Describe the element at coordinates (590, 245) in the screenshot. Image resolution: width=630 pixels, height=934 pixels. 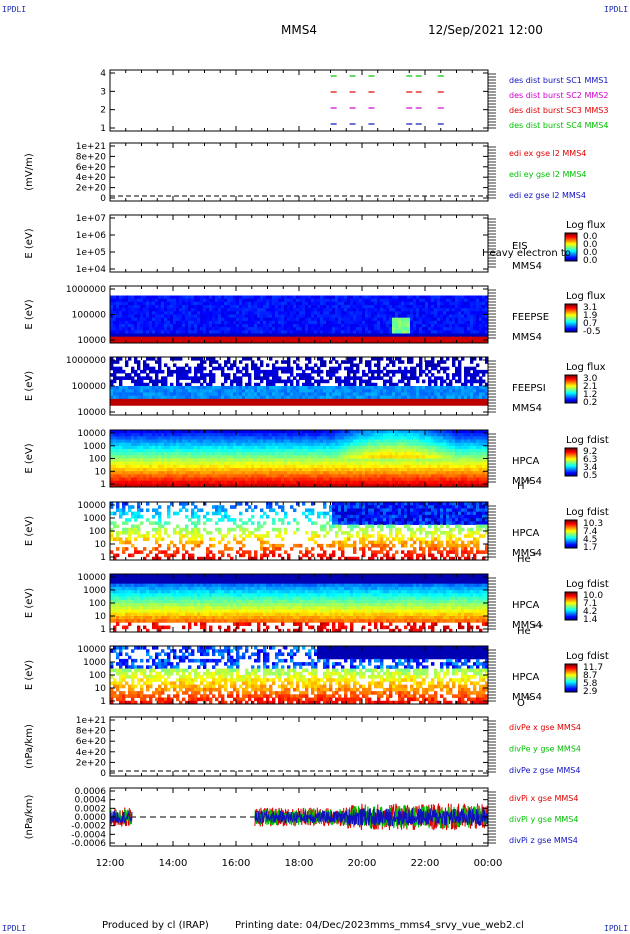
I see `eis-colorbar-tick: 0.0` at that location.